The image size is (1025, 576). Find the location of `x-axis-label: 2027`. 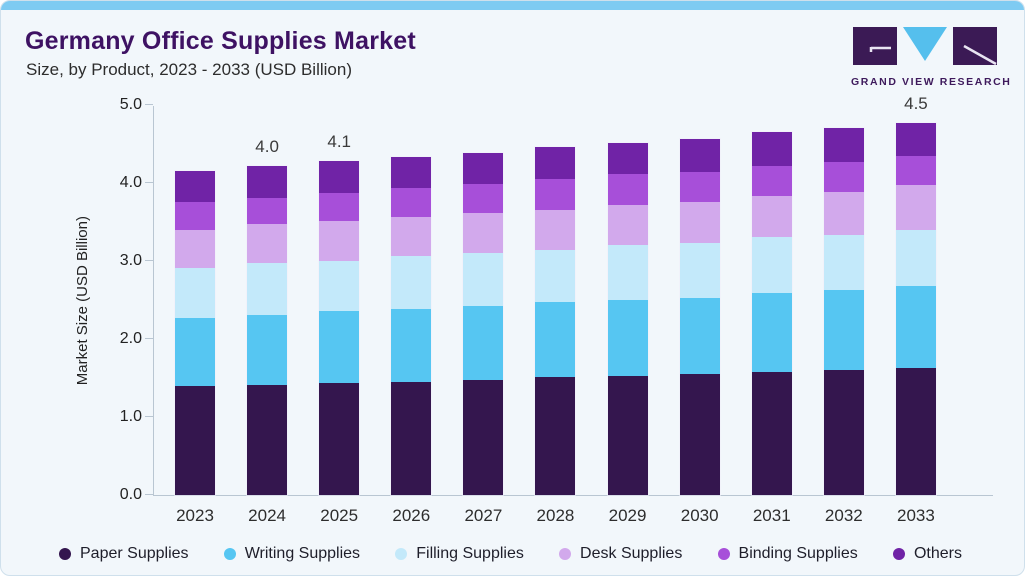

x-axis-label: 2027 is located at coordinates (483, 515).